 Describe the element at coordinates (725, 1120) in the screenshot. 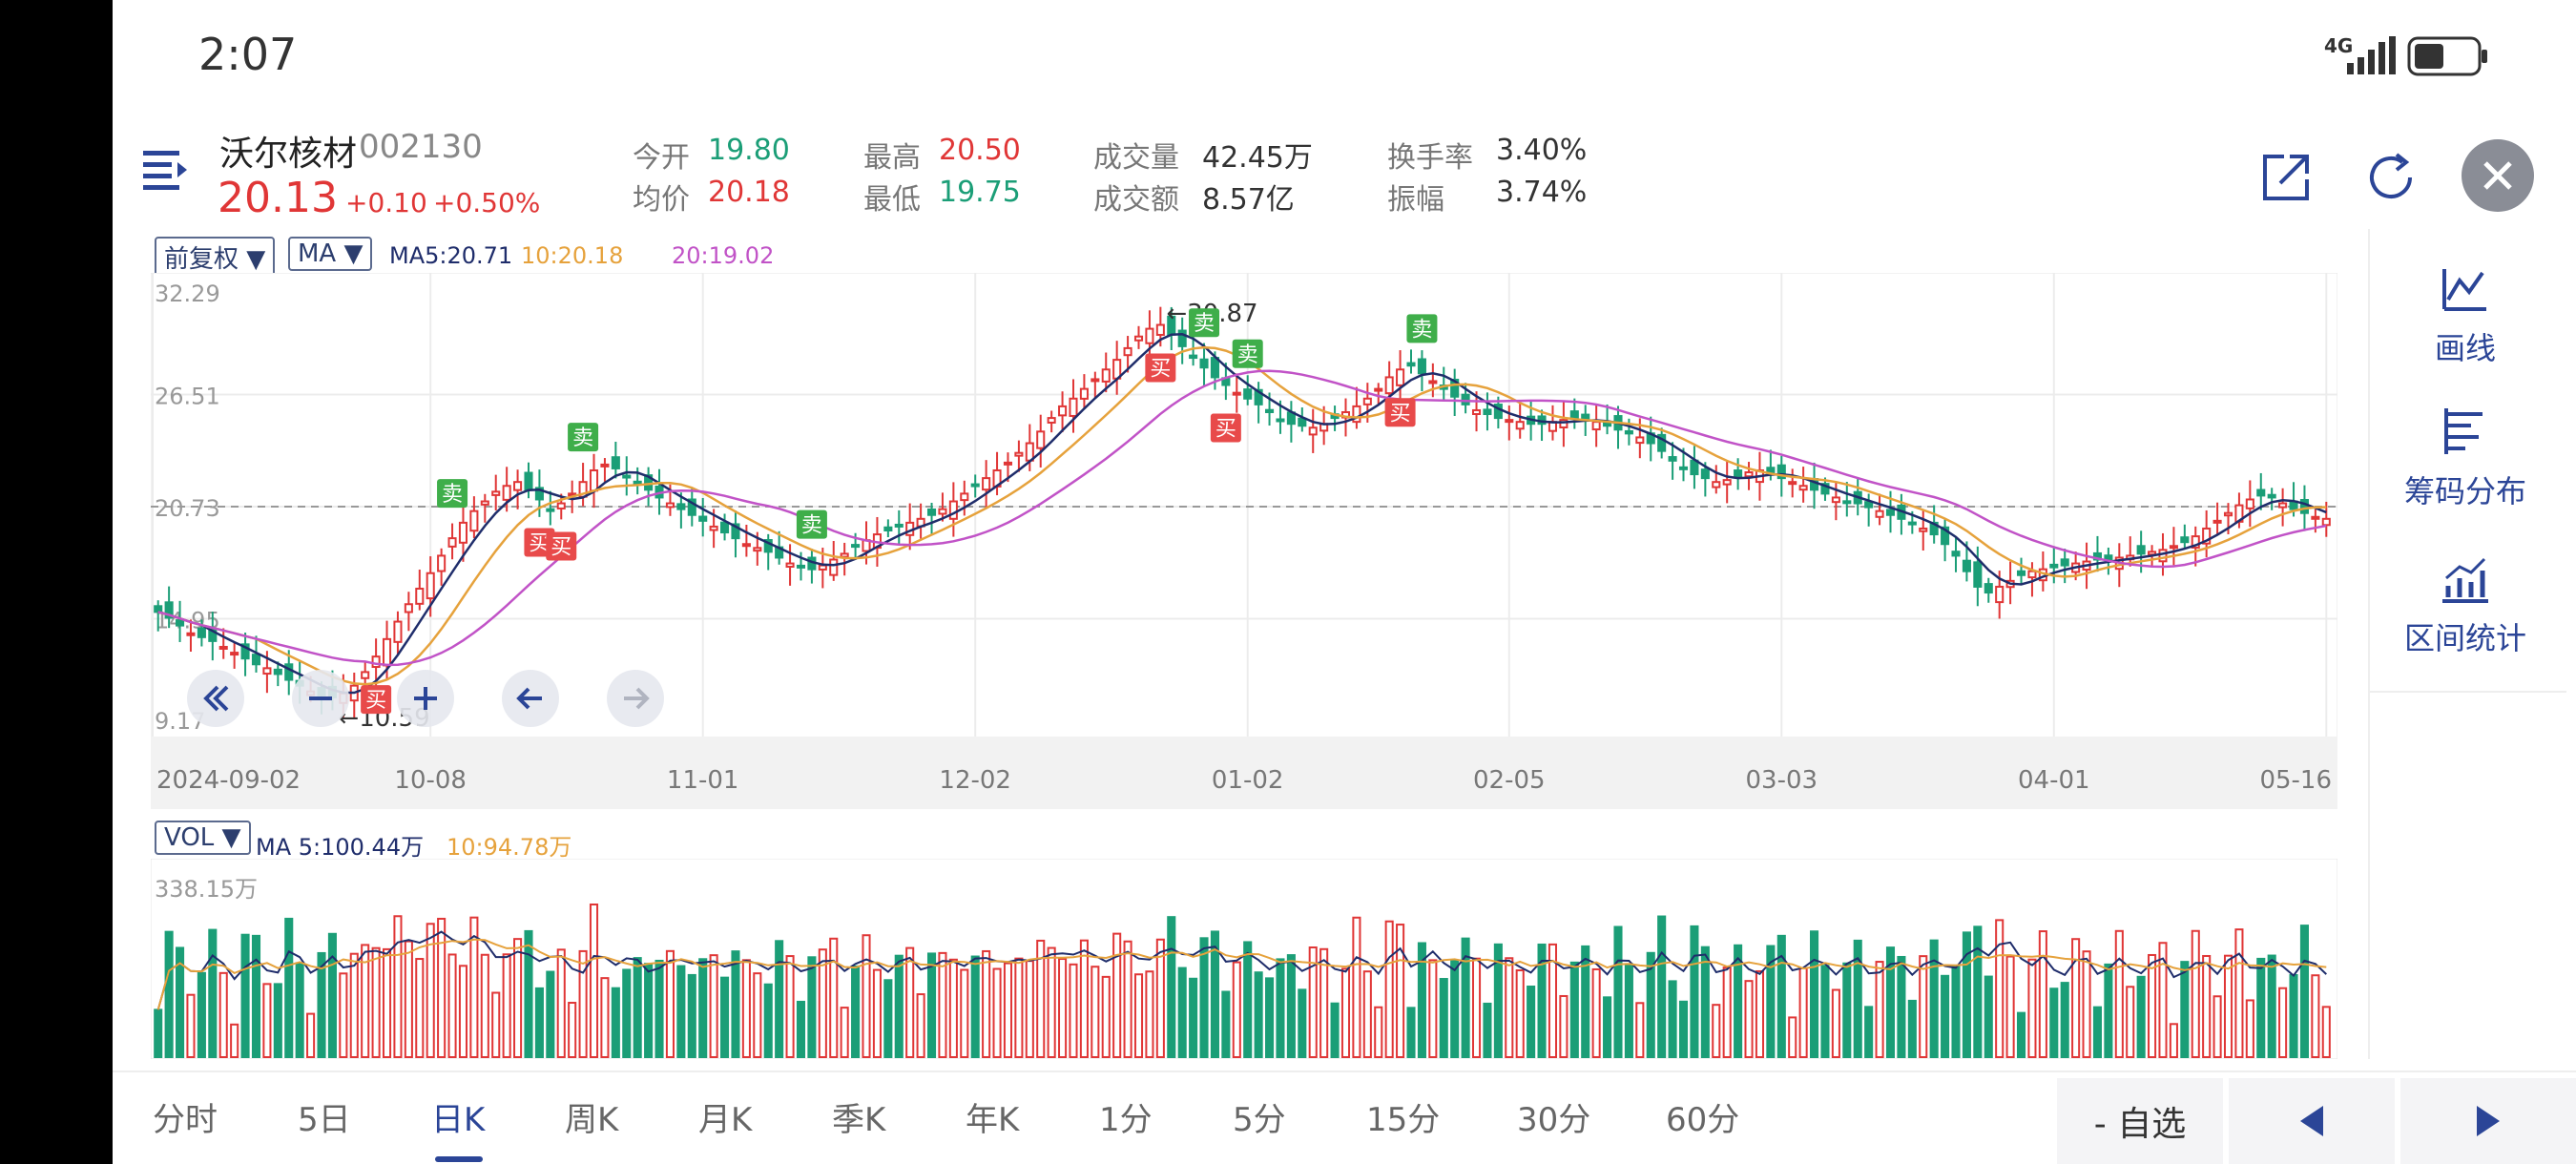

I see `tab-monthly-k: 月K` at that location.